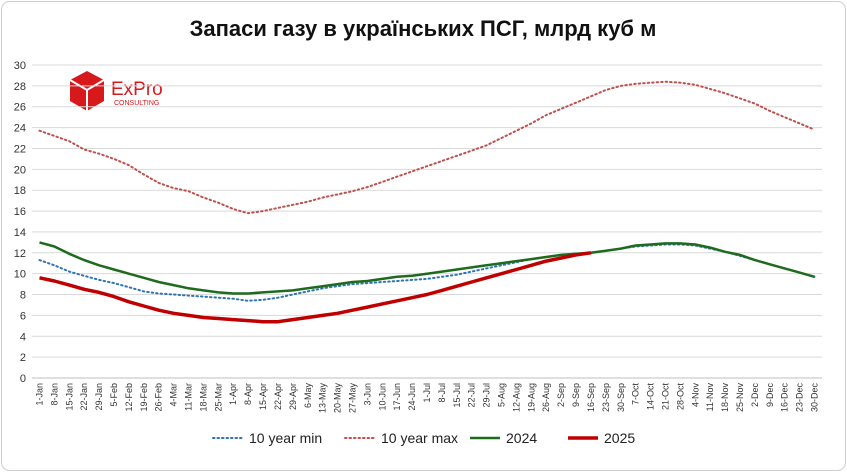 This screenshot has width=847, height=472. What do you see at coordinates (397, 397) in the screenshot?
I see `x-tick-label: 17-Jun` at bounding box center [397, 397].